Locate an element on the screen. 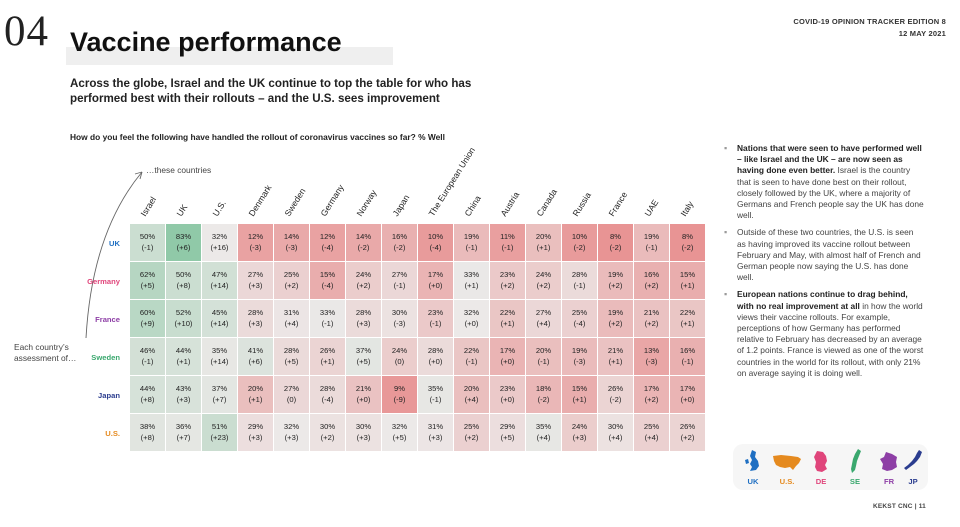 The width and height of the screenshot is (960, 527). cell-percentage: 25% is located at coordinates (291, 274).